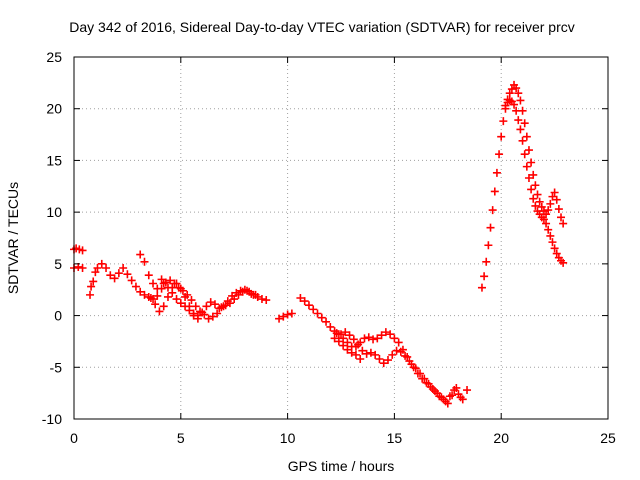  Describe the element at coordinates (52, 238) in the screenshot. I see `y-tick-labels: -10 -5 0 5 10 15 20 25` at that location.